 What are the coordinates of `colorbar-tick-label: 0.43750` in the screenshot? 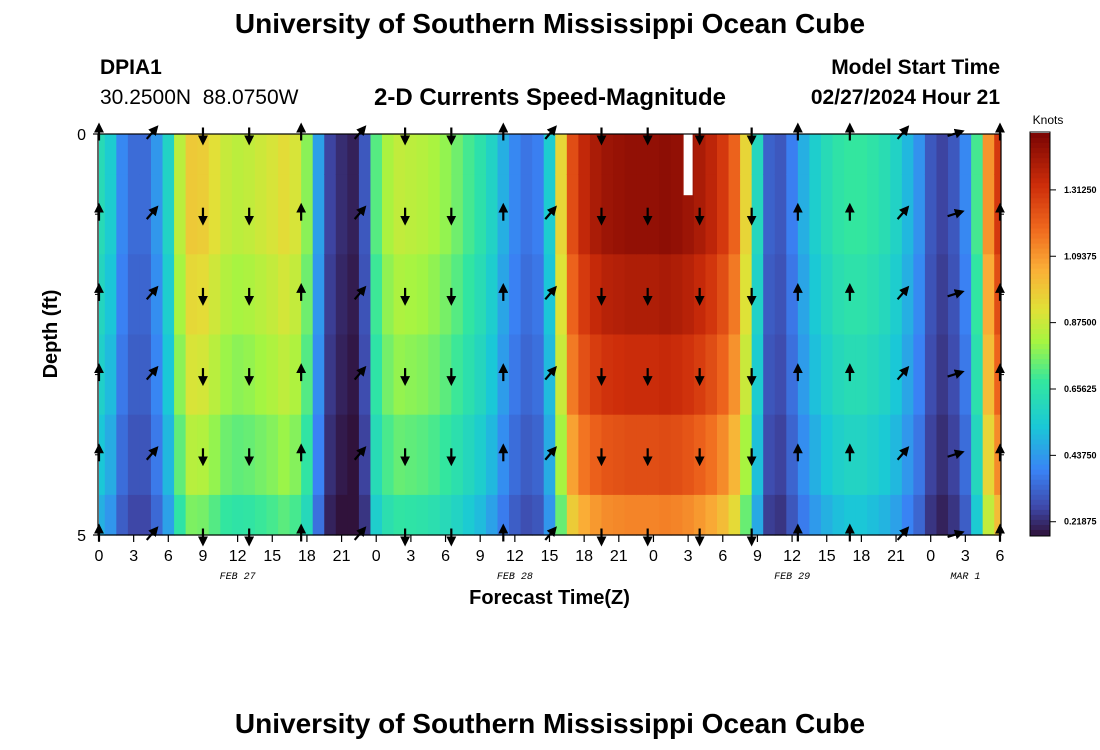 It's located at (1080, 455).